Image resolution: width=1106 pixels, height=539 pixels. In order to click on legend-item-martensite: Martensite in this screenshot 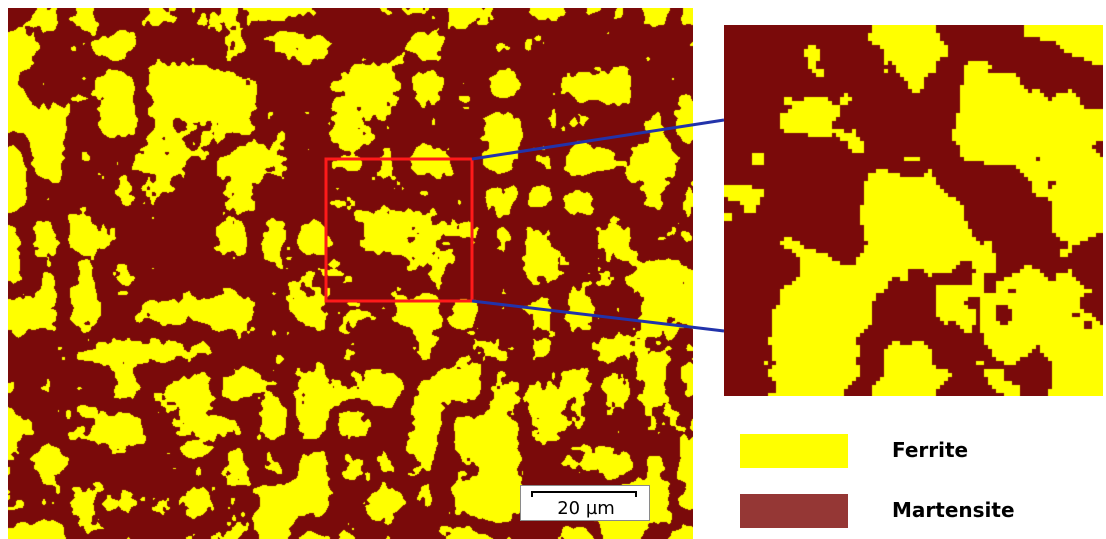, I will do `click(920, 512)`.